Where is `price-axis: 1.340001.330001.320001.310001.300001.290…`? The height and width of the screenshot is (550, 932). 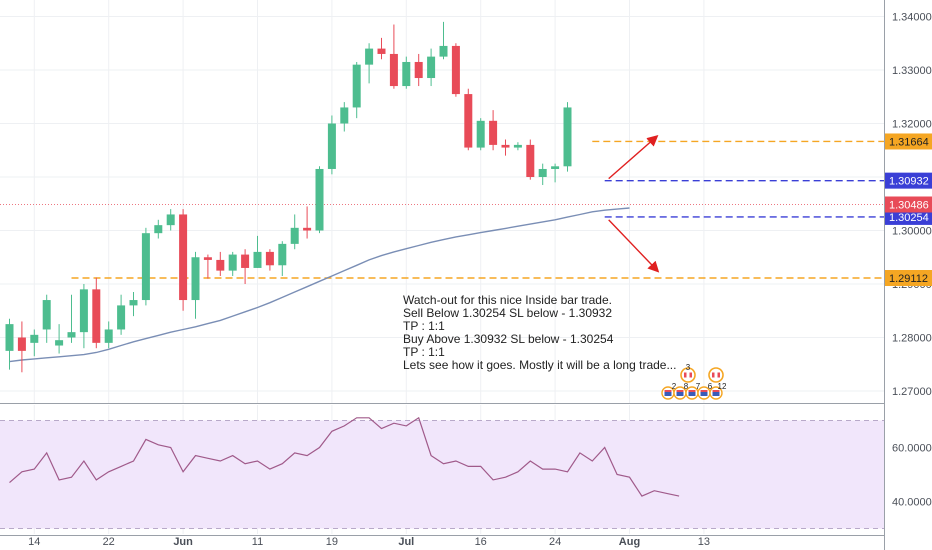 price-axis: 1.340001.330001.320001.310001.300001.290… is located at coordinates (908, 260).